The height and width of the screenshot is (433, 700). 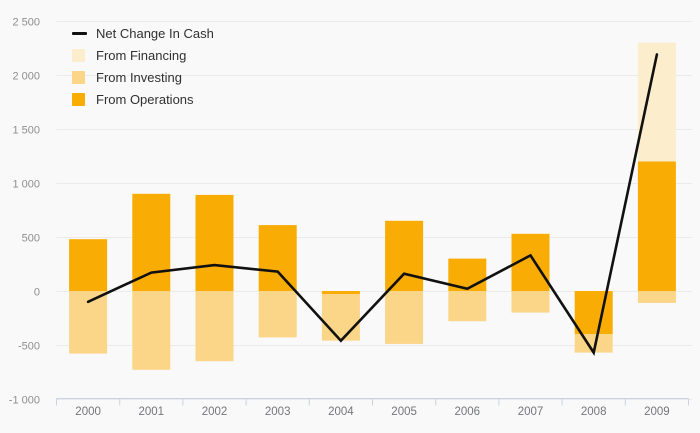 I want to click on bar-2004-from-investing, so click(x=340, y=317).